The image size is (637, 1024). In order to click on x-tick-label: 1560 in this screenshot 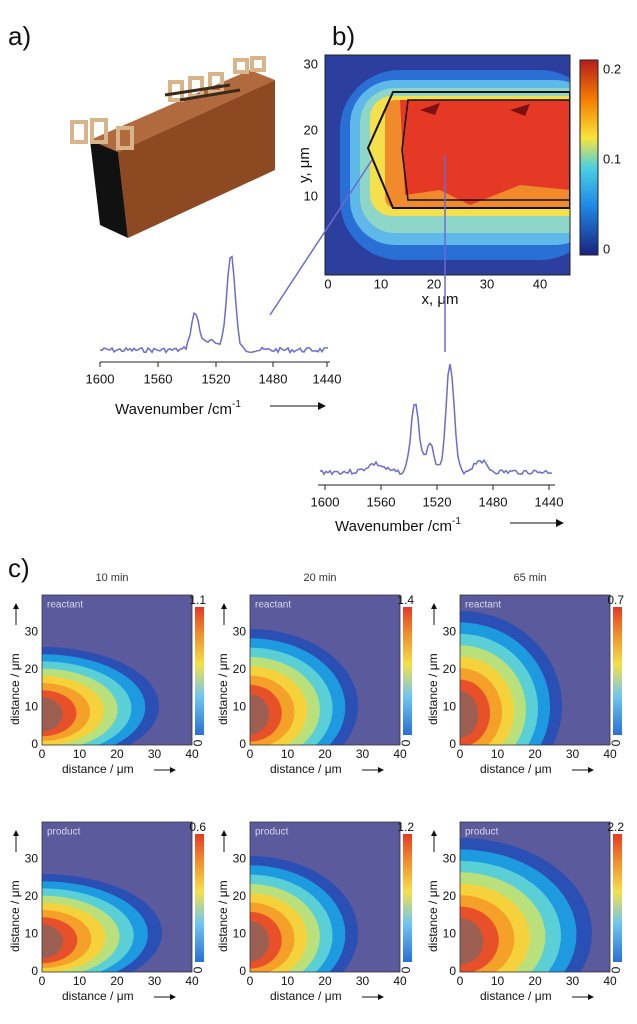, I will do `click(158, 378)`.